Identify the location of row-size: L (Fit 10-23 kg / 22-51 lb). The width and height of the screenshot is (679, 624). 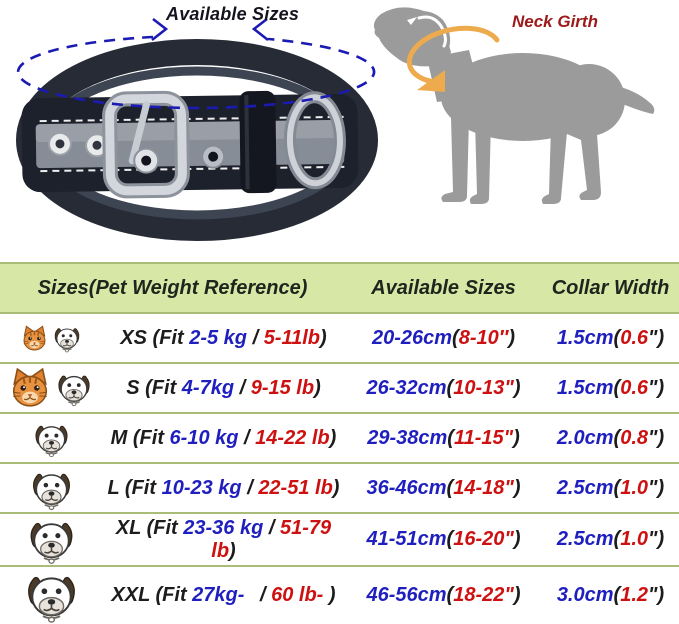
(223, 488).